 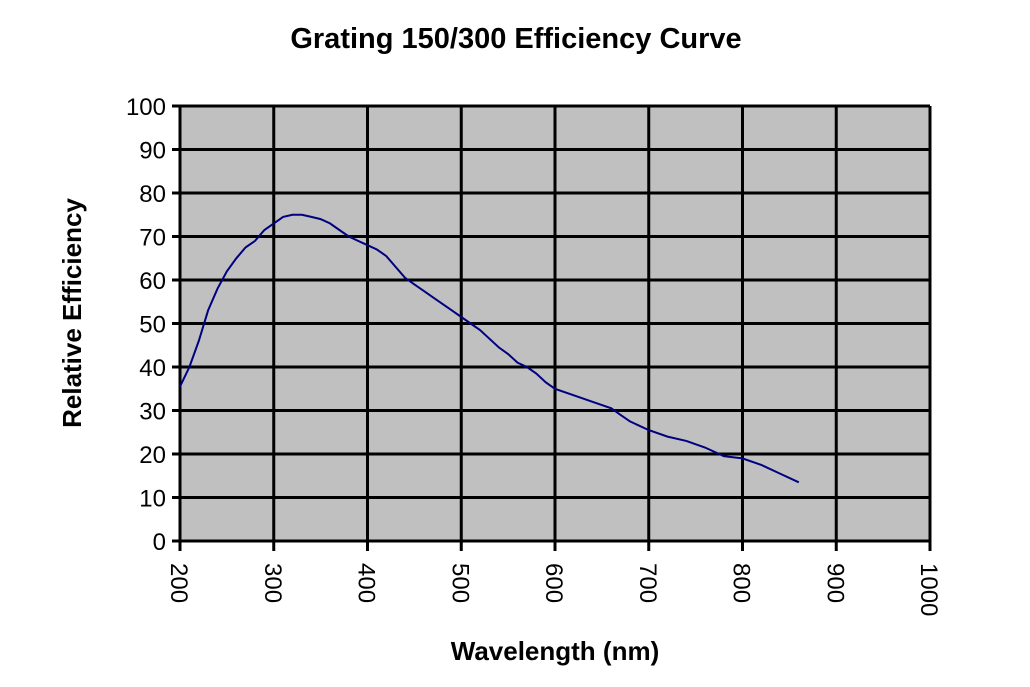 I want to click on x-tick-label: 900, so click(x=834, y=583).